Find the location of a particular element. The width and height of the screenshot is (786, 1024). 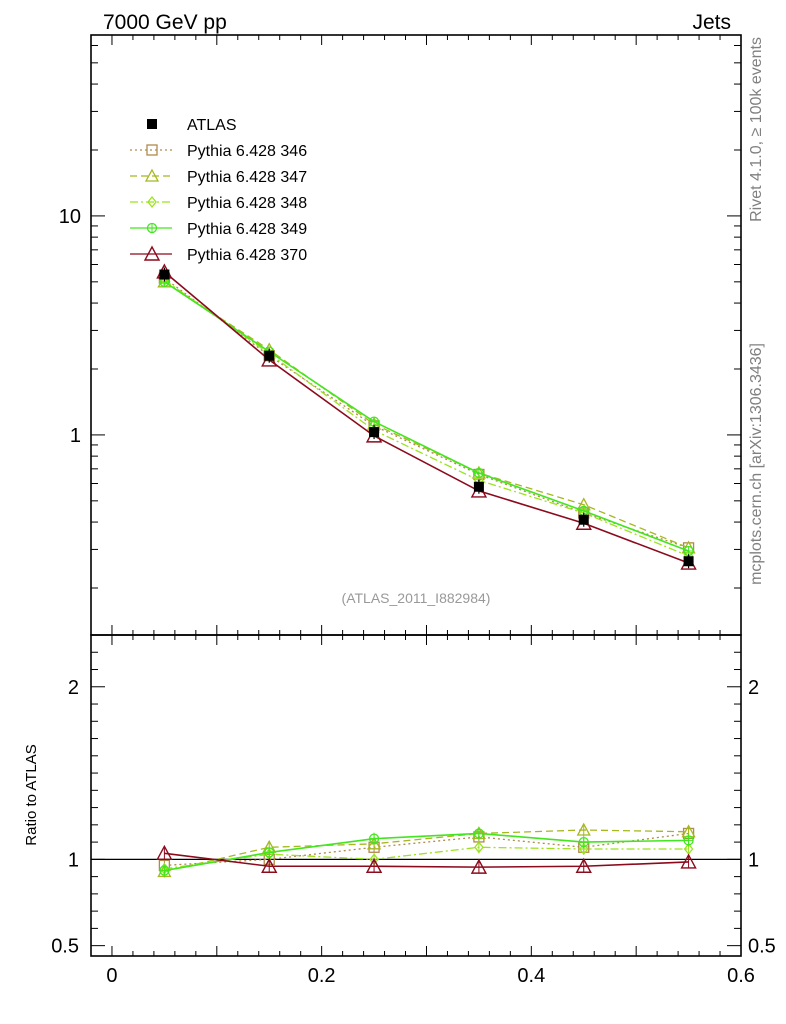

x-tick-label: 0.4 is located at coordinates (531, 976).